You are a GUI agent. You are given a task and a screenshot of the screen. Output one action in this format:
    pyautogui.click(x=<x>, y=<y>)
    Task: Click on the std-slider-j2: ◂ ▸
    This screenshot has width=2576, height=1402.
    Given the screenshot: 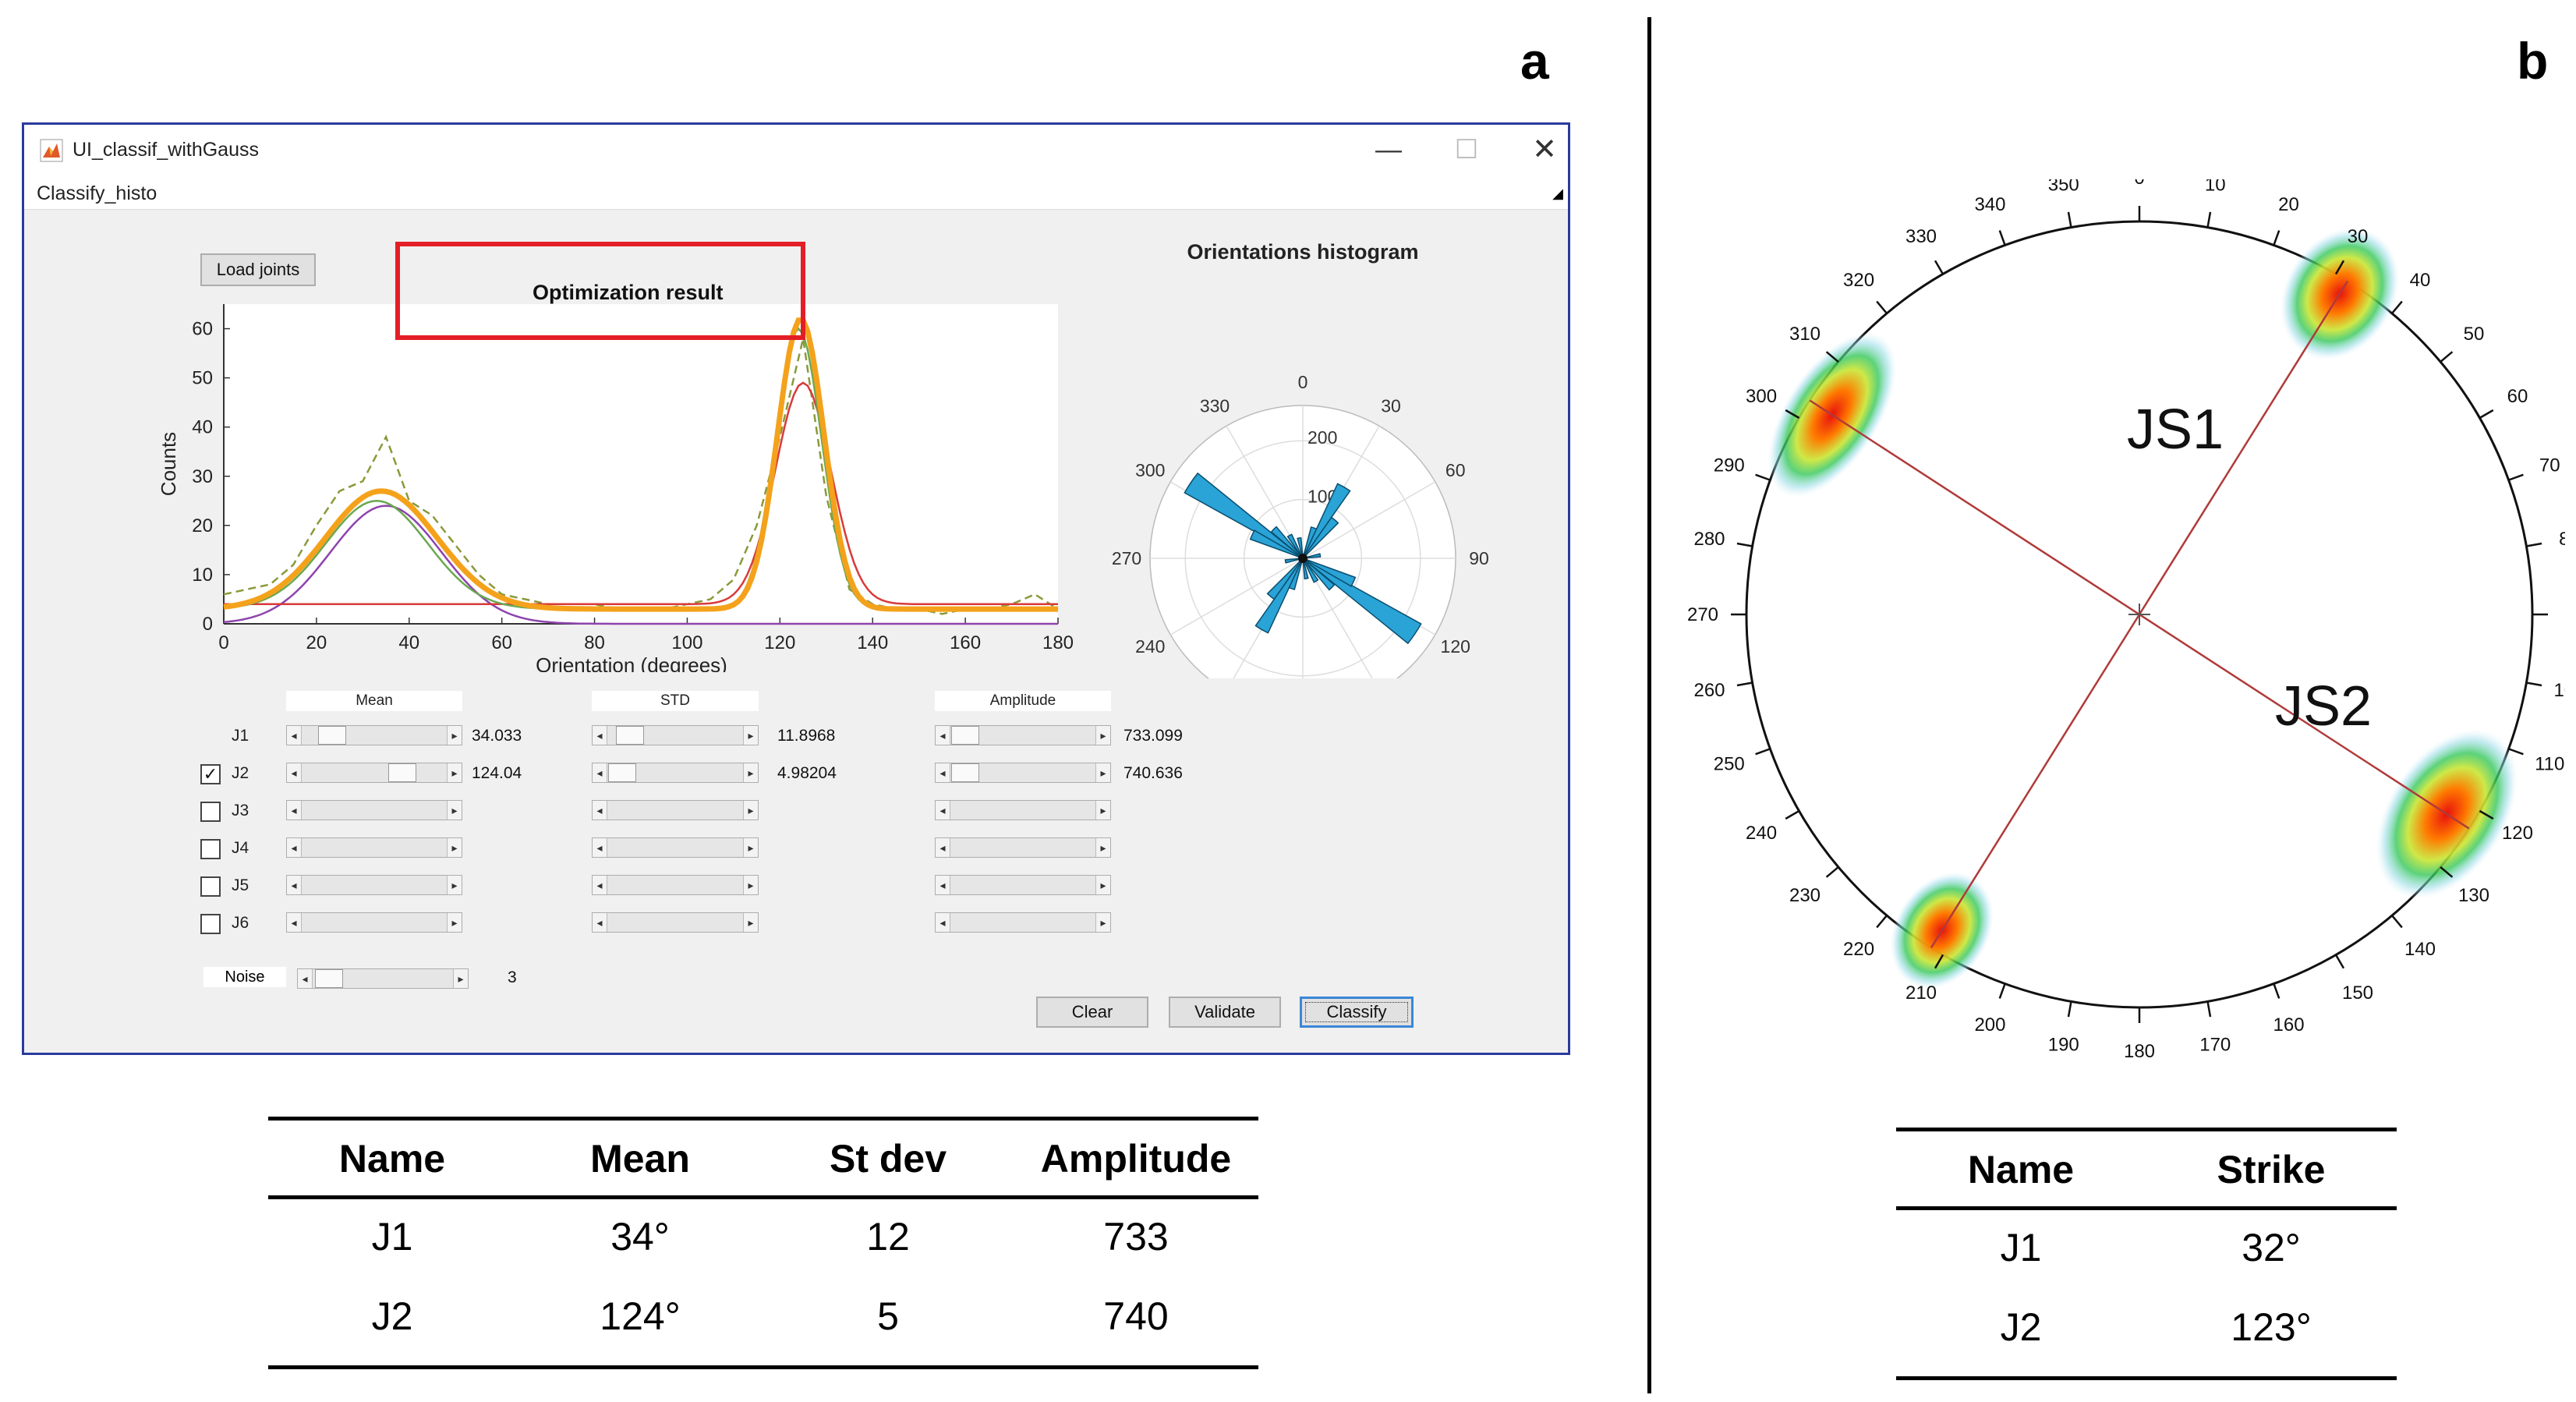 What is the action you would take?
    pyautogui.click(x=675, y=773)
    